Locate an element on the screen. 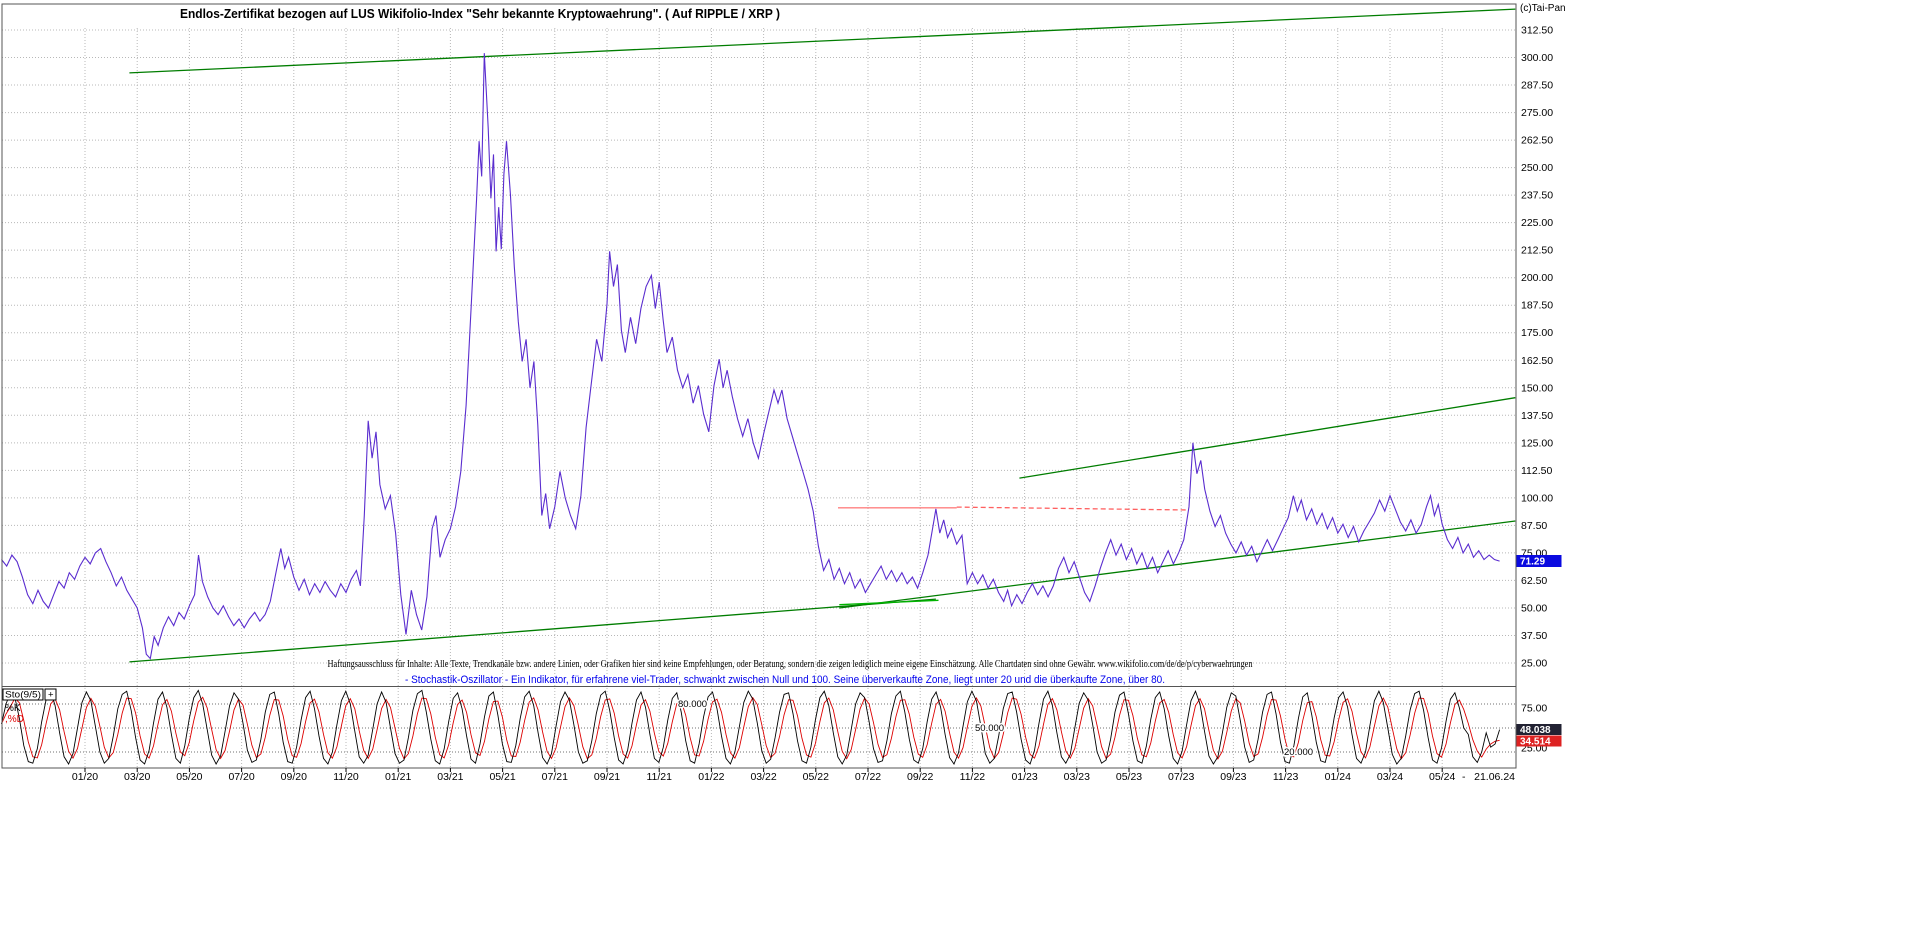 This screenshot has height=948, width=1916. stochastic-indicator-text: Sto(9/5) is located at coordinates (23, 695).